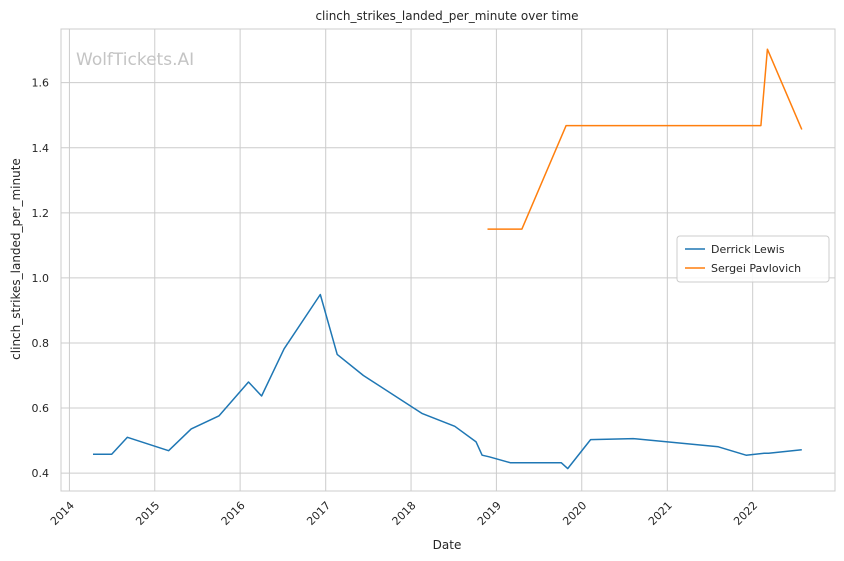 The height and width of the screenshot is (561, 844). Describe the element at coordinates (41, 473) in the screenshot. I see `y-tick-label-0.4: 0.4` at that location.